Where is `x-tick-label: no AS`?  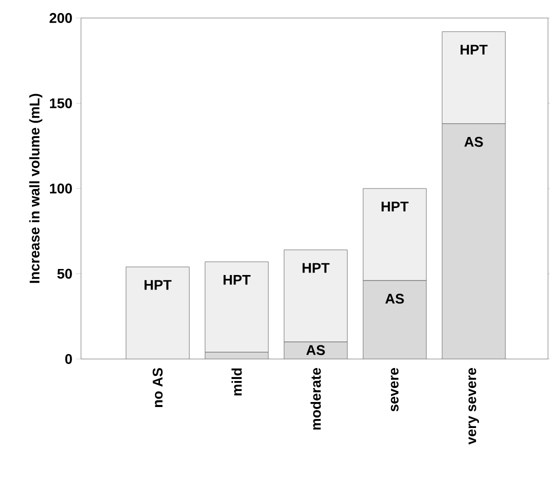
x-tick-label: no AS is located at coordinates (157, 388).